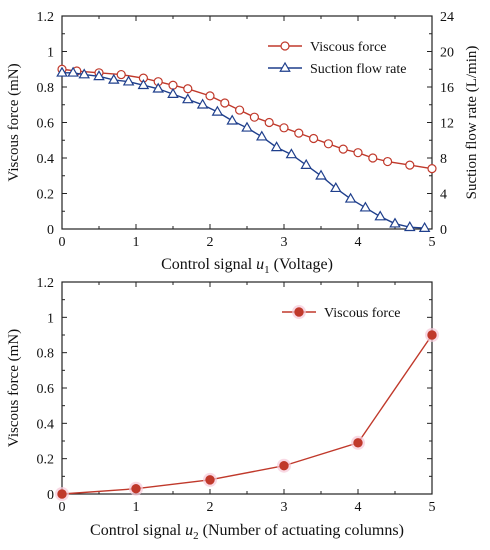 The width and height of the screenshot is (490, 550). I want to click on y2-tick-label: 0, so click(443, 230).